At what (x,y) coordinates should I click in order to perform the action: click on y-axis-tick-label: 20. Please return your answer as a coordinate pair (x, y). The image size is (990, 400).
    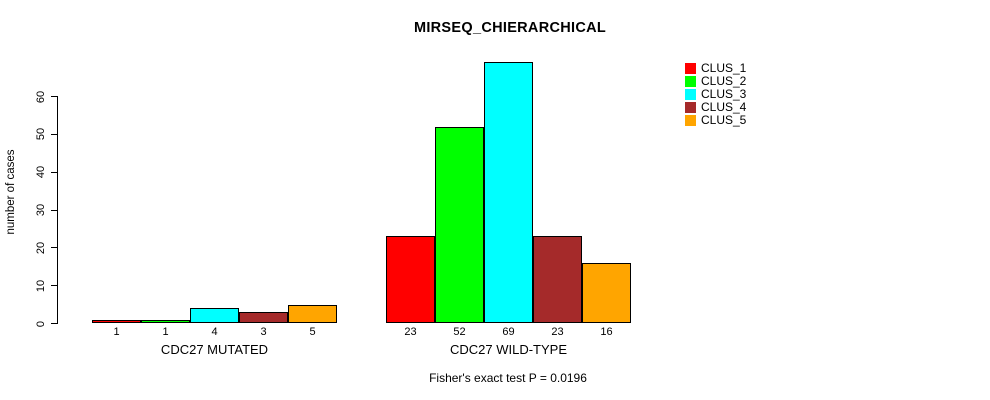
    Looking at the image, I should click on (41, 247).